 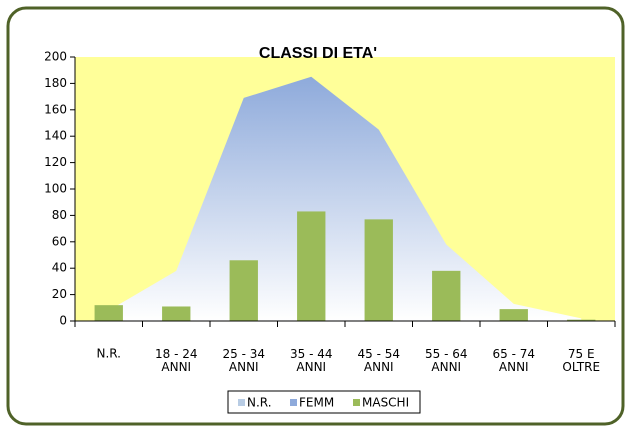 I want to click on legend, so click(x=324, y=402).